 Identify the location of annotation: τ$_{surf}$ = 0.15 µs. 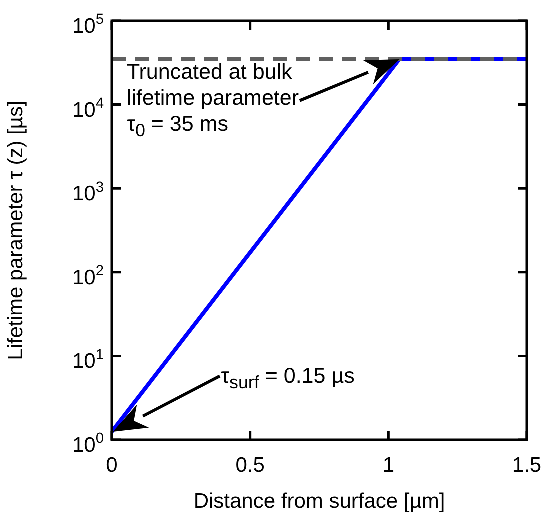
(288, 379).